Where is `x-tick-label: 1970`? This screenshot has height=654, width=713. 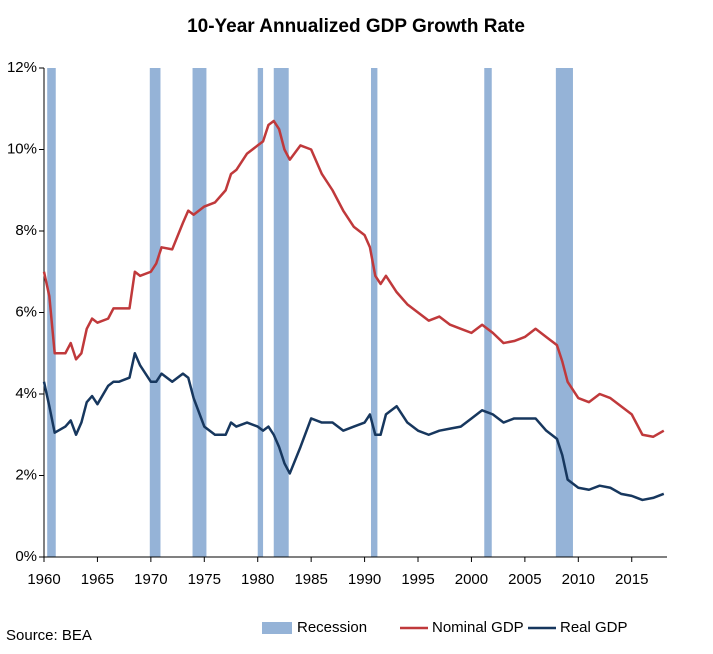 x-tick-label: 1970 is located at coordinates (150, 579).